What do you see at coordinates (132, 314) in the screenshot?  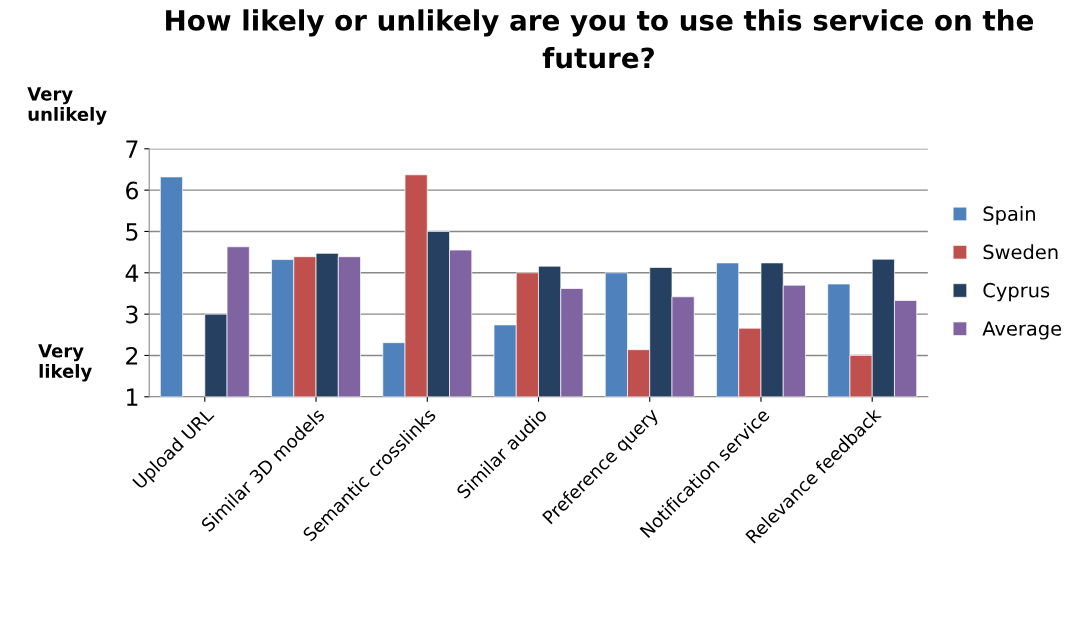 I see `y-tick-label: 3` at bounding box center [132, 314].